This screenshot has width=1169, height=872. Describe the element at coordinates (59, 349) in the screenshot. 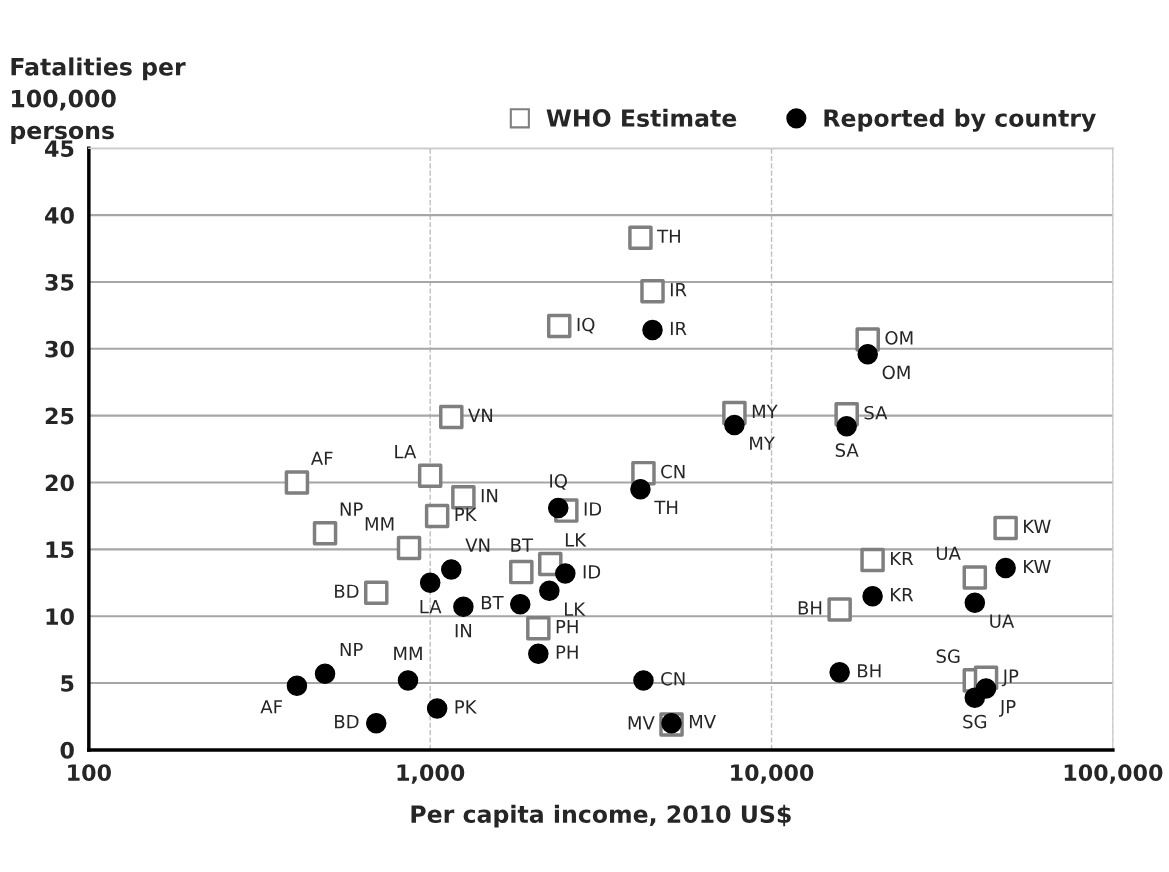

I see `y-tick-label: 30` at that location.